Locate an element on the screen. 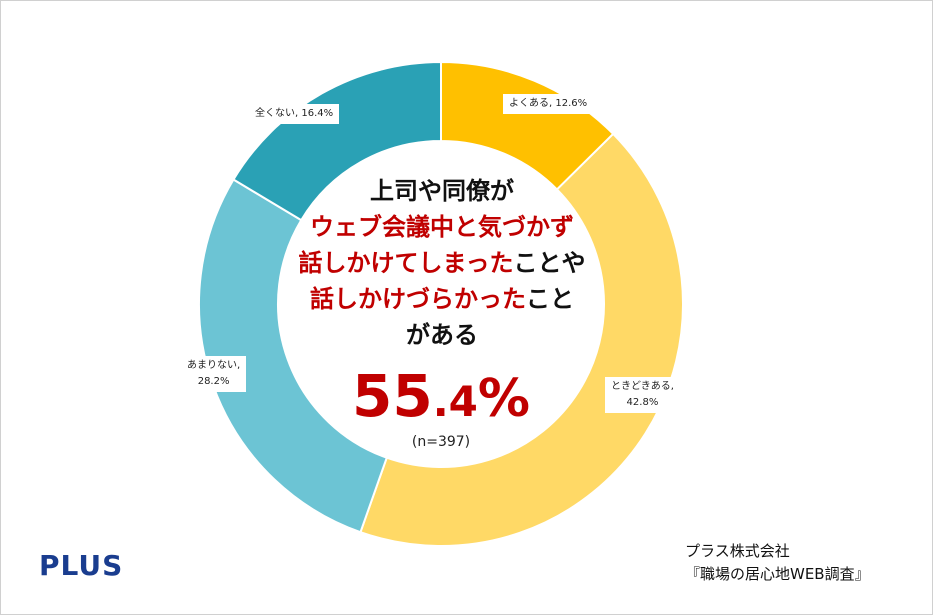 Image resolution: width=933 pixels, height=615 pixels. headline-percentage: 55.4% is located at coordinates (441, 399).